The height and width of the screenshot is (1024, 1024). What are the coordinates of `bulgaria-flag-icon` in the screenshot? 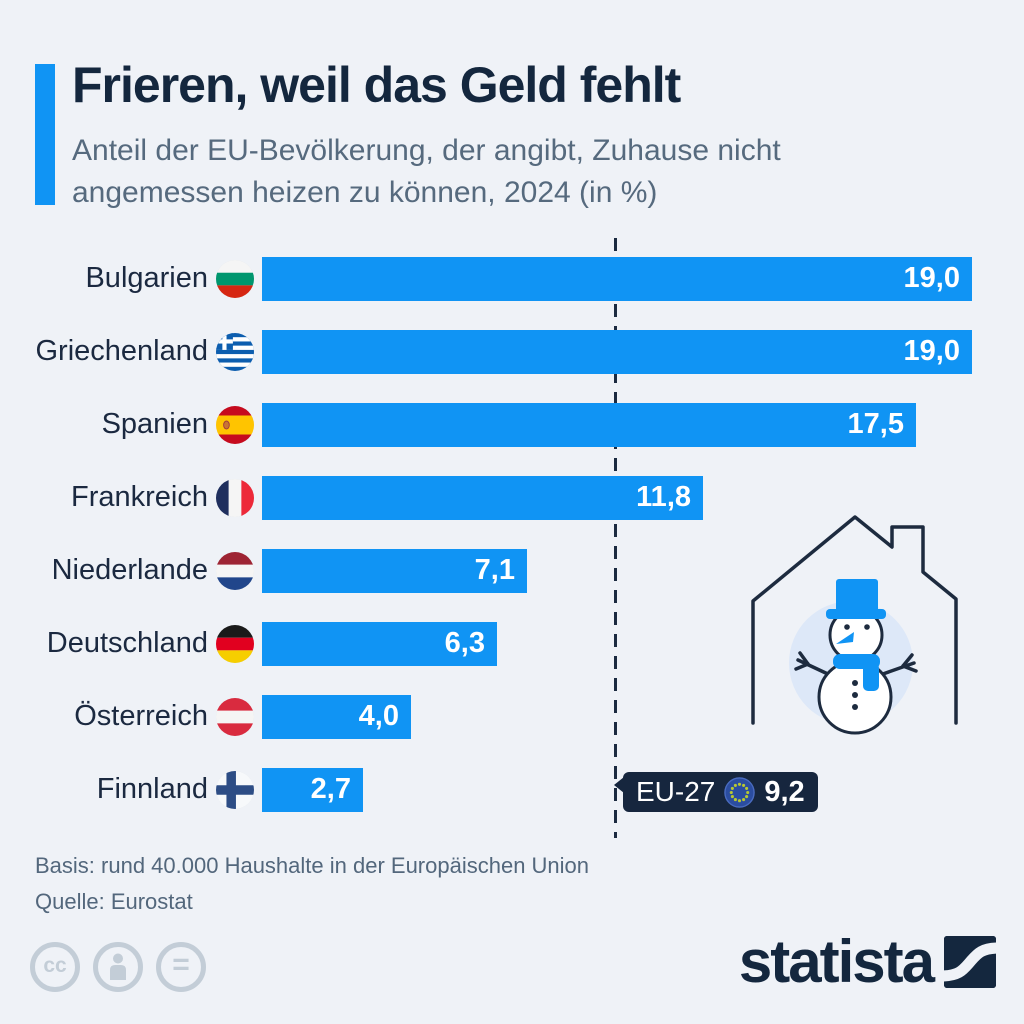 It's located at (235, 278).